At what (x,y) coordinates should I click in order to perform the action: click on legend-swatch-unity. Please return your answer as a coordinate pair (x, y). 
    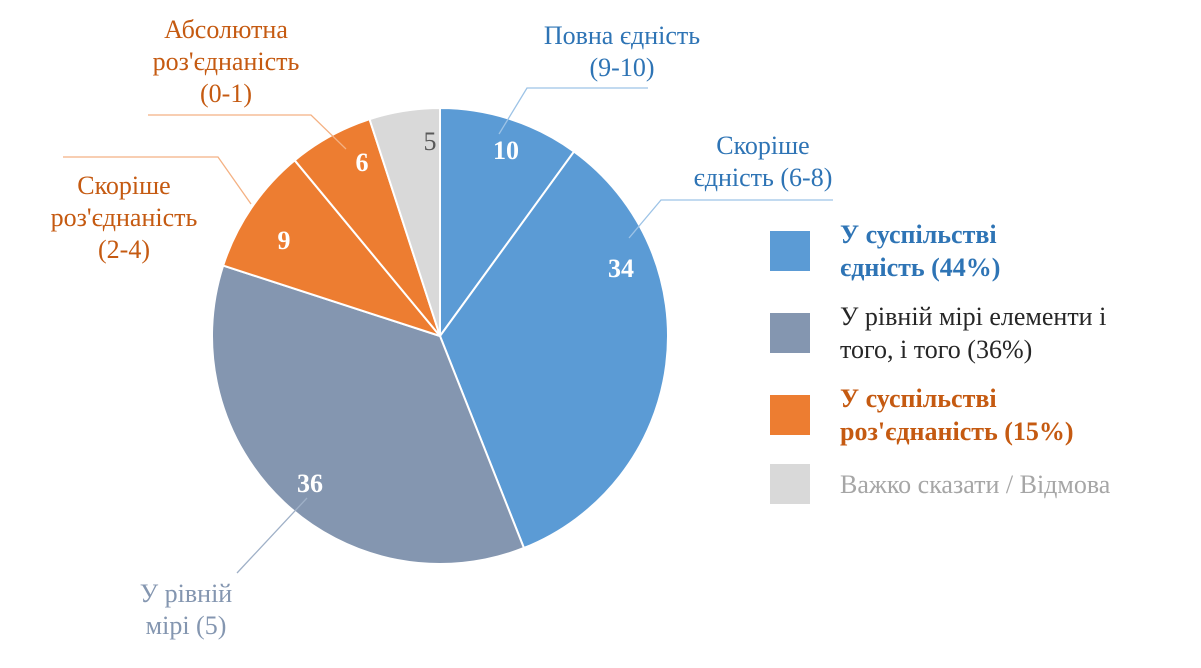
    Looking at the image, I should click on (790, 251).